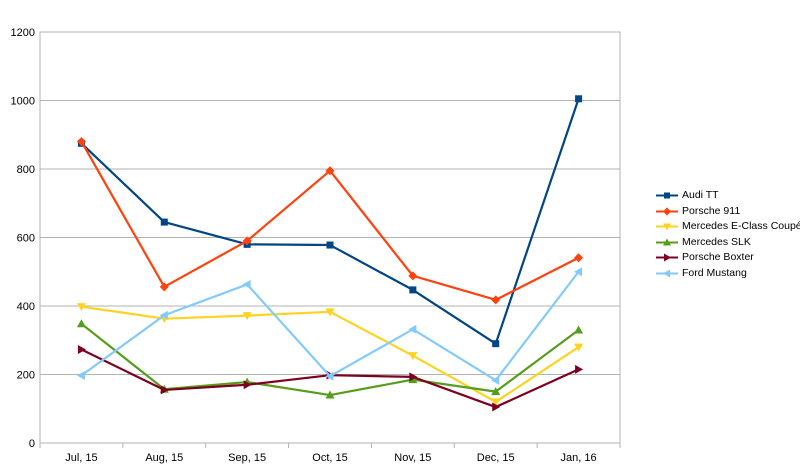 The image size is (800, 474). I want to click on x-tick-label: Nov, 15, so click(412, 458).